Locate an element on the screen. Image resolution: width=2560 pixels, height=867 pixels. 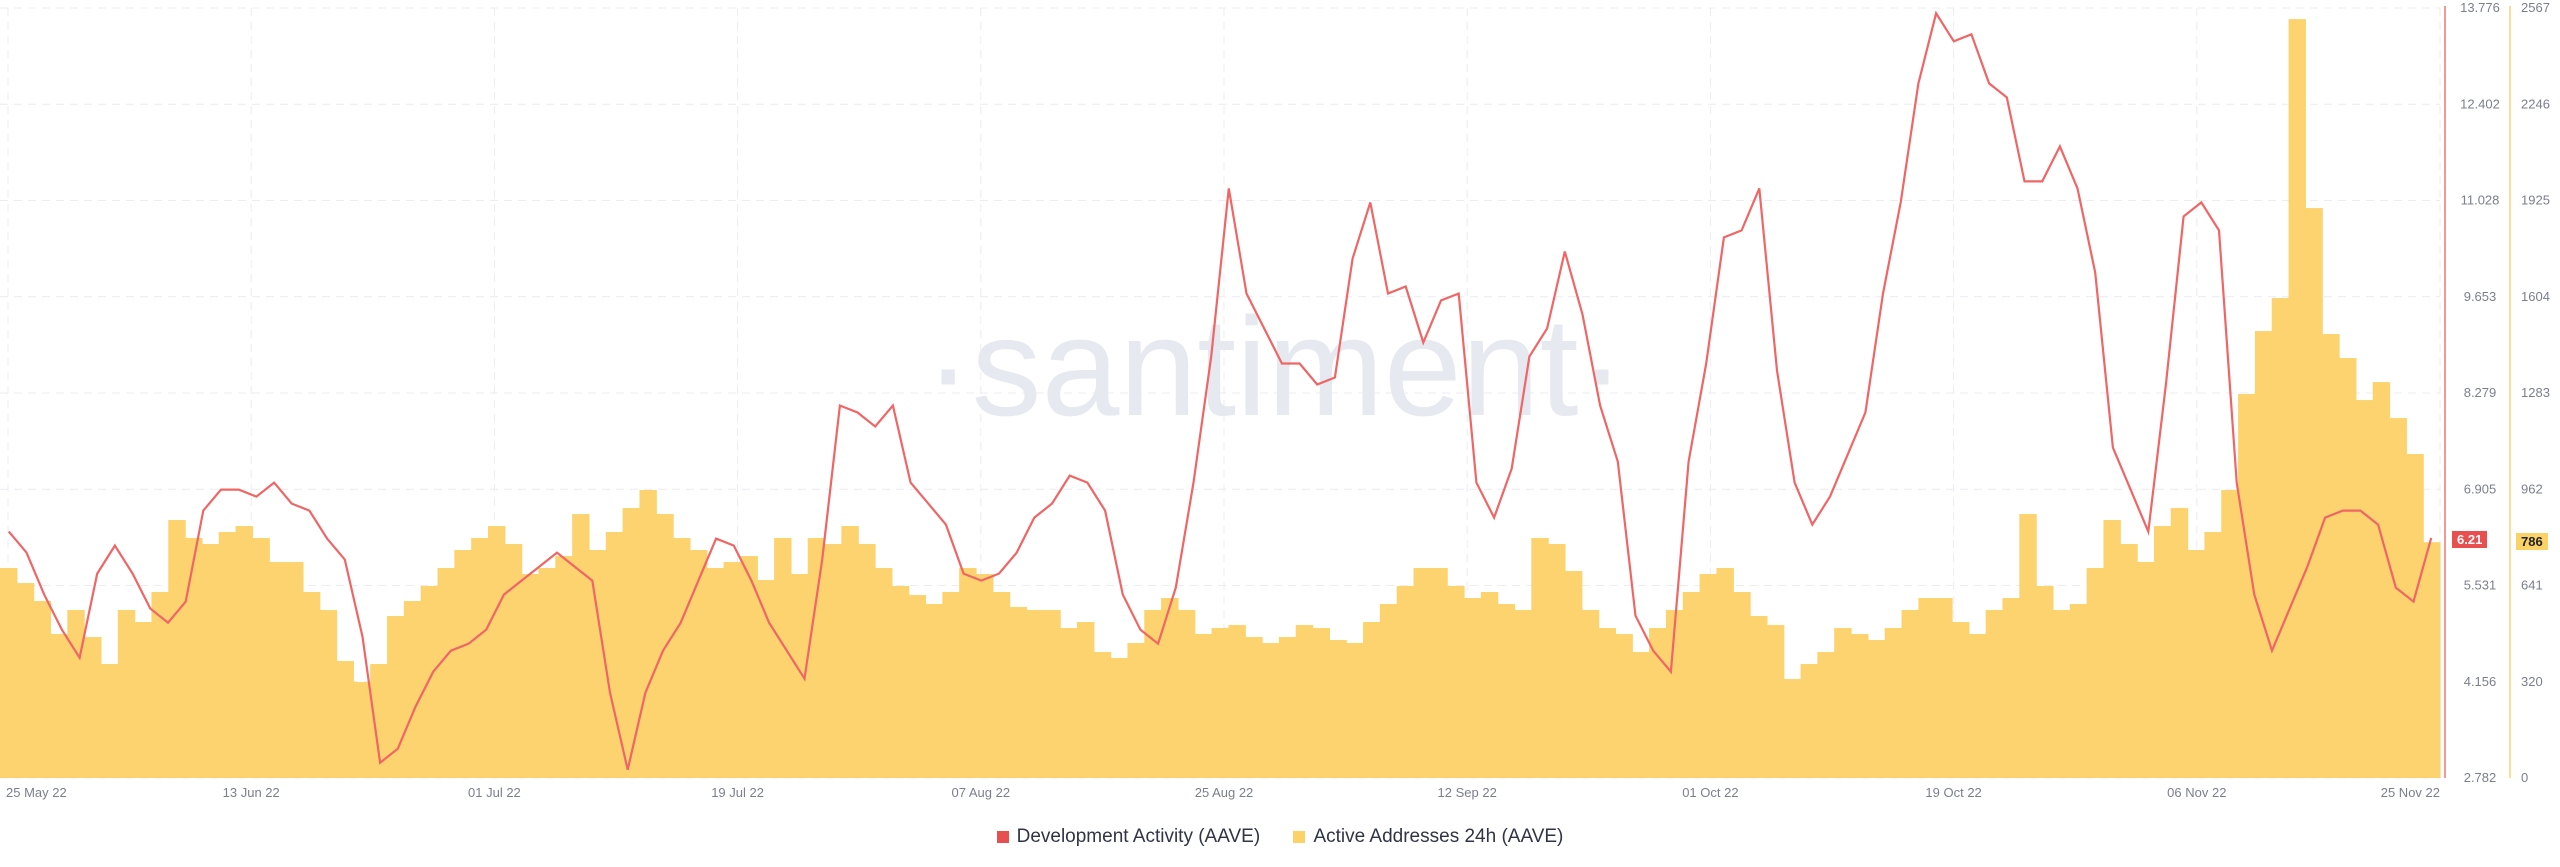
active-addresses-tick-label: 2567 is located at coordinates (2535, 7).